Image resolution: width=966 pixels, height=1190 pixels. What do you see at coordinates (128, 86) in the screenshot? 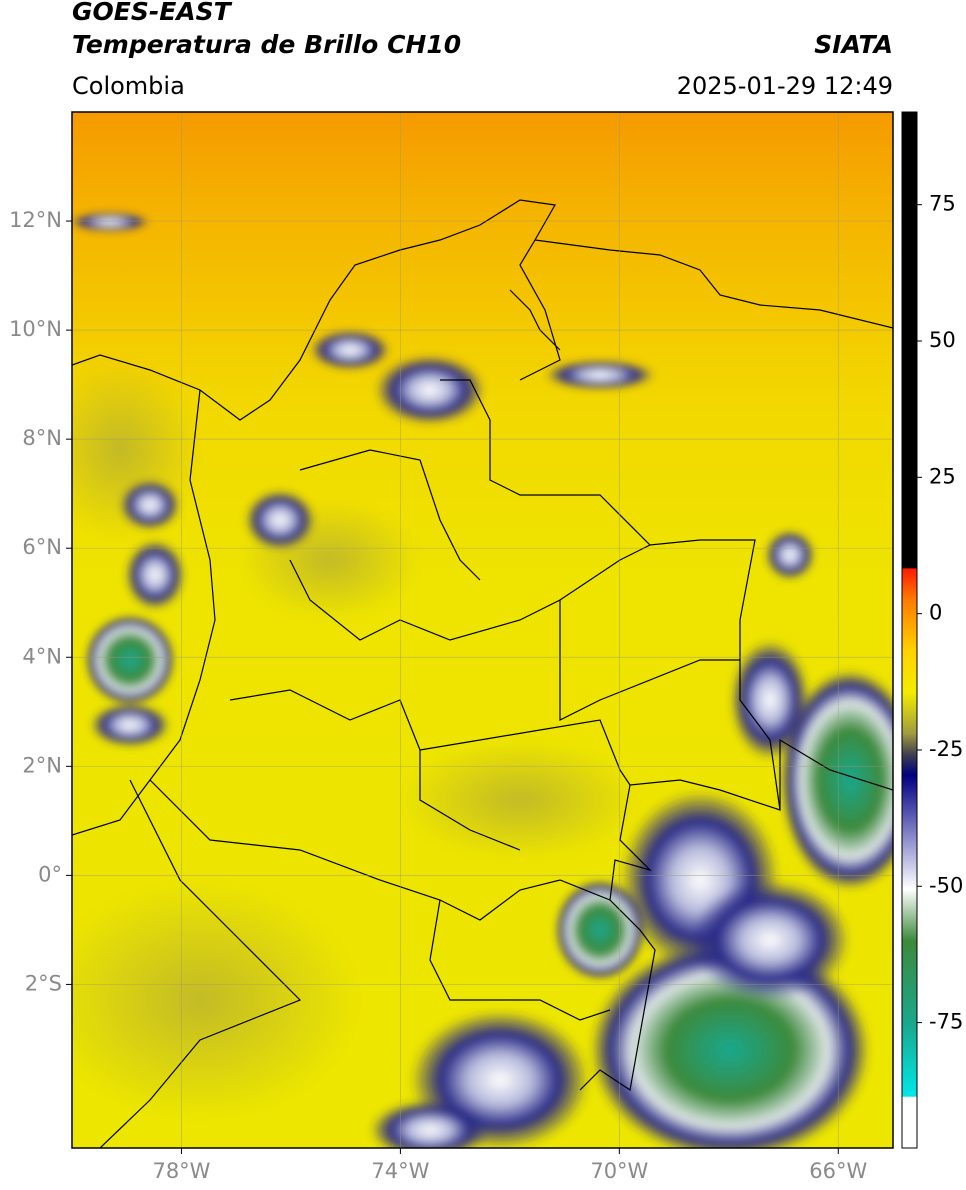
I see `region: Colombia` at bounding box center [128, 86].